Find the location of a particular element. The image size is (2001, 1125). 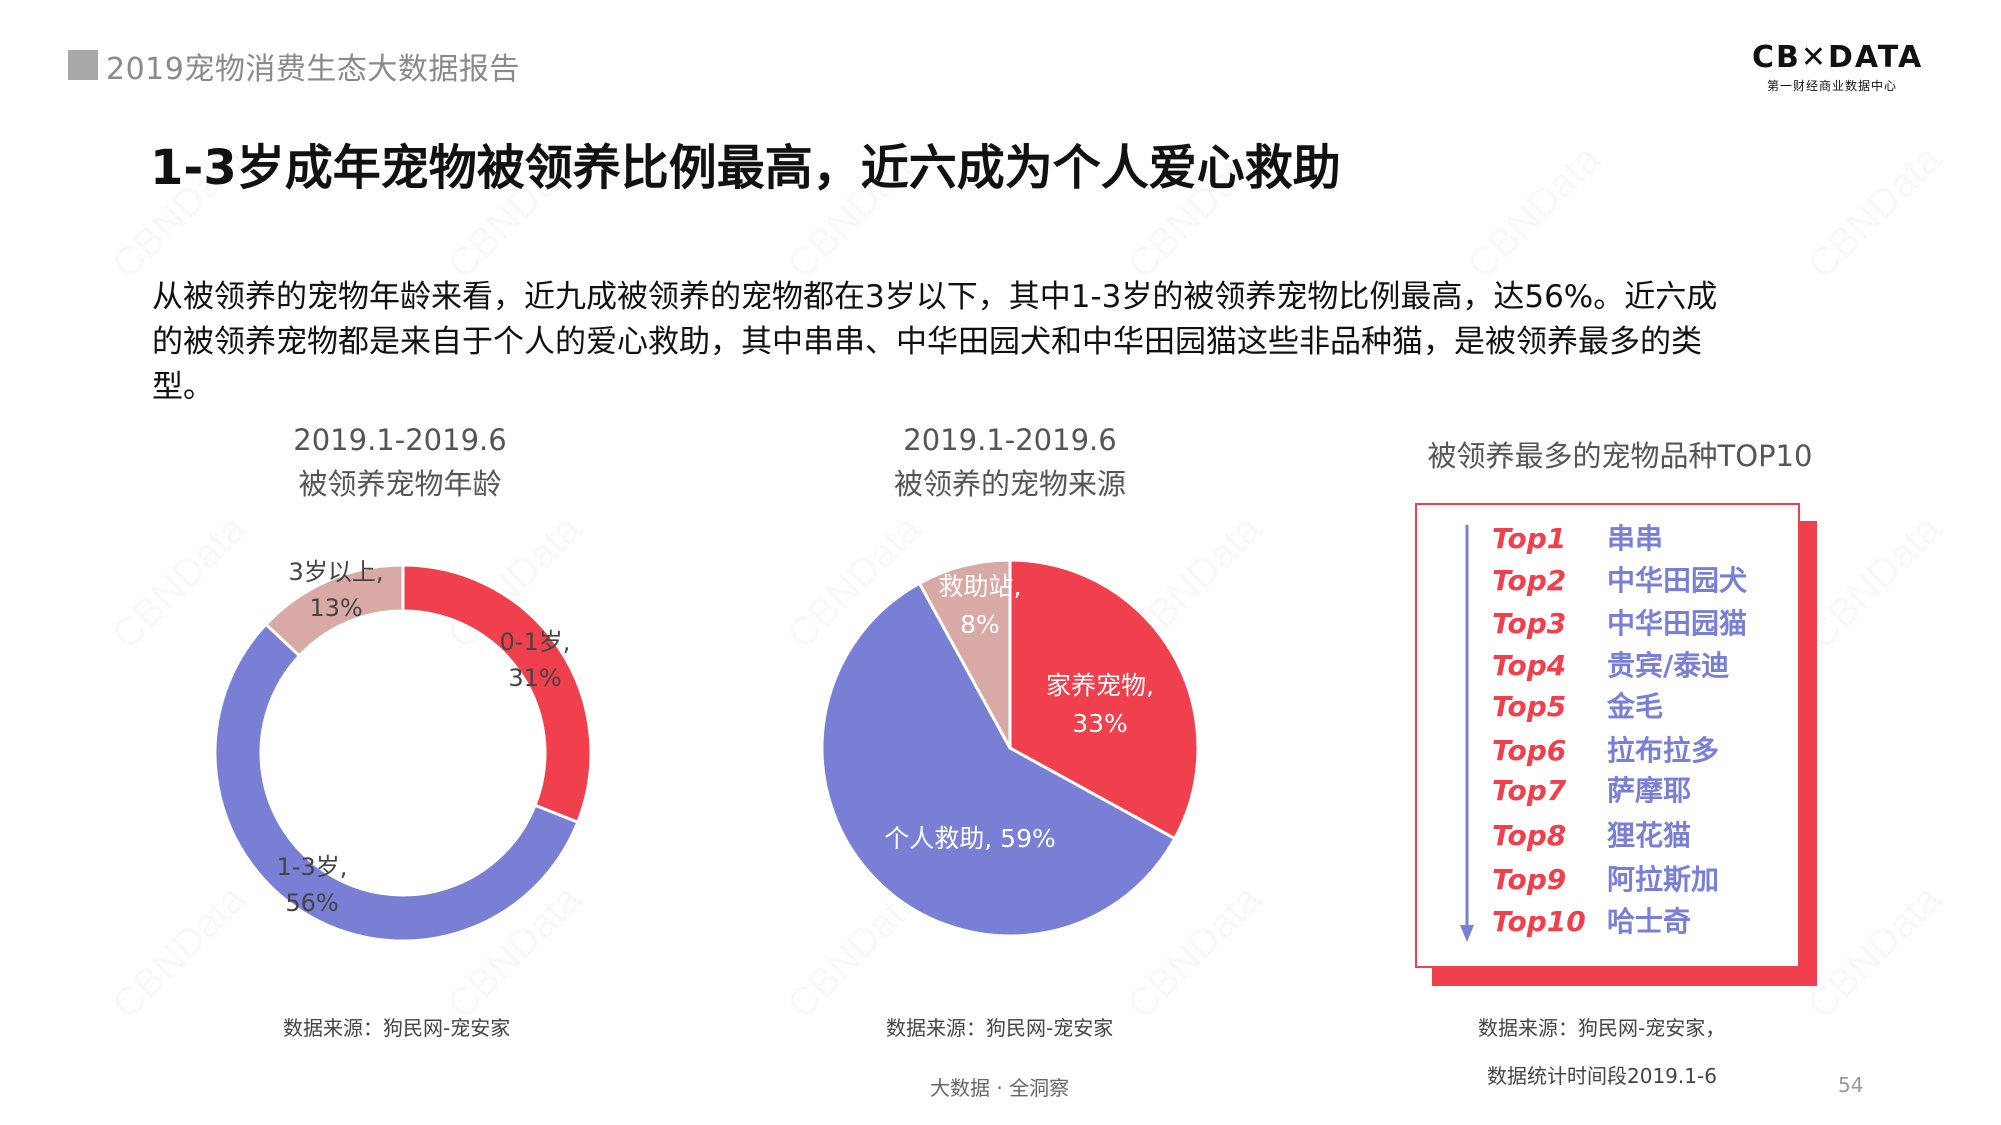

top10-rank: Top3 is located at coordinates (1529, 623).